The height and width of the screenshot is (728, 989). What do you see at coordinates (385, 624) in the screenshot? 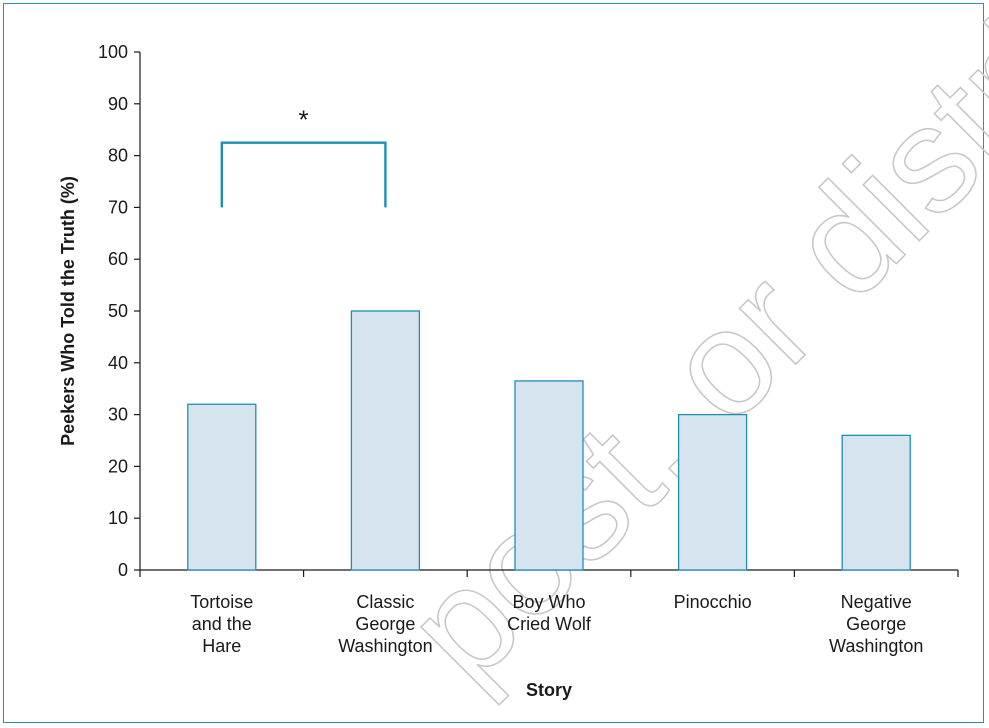
I see `category-label: Classic George Washington` at bounding box center [385, 624].